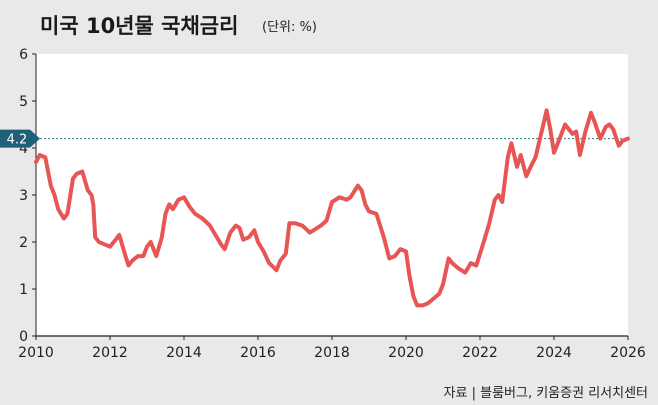 This screenshot has width=658, height=405. What do you see at coordinates (23, 337) in the screenshot?
I see `y-tick-label: 0` at bounding box center [23, 337].